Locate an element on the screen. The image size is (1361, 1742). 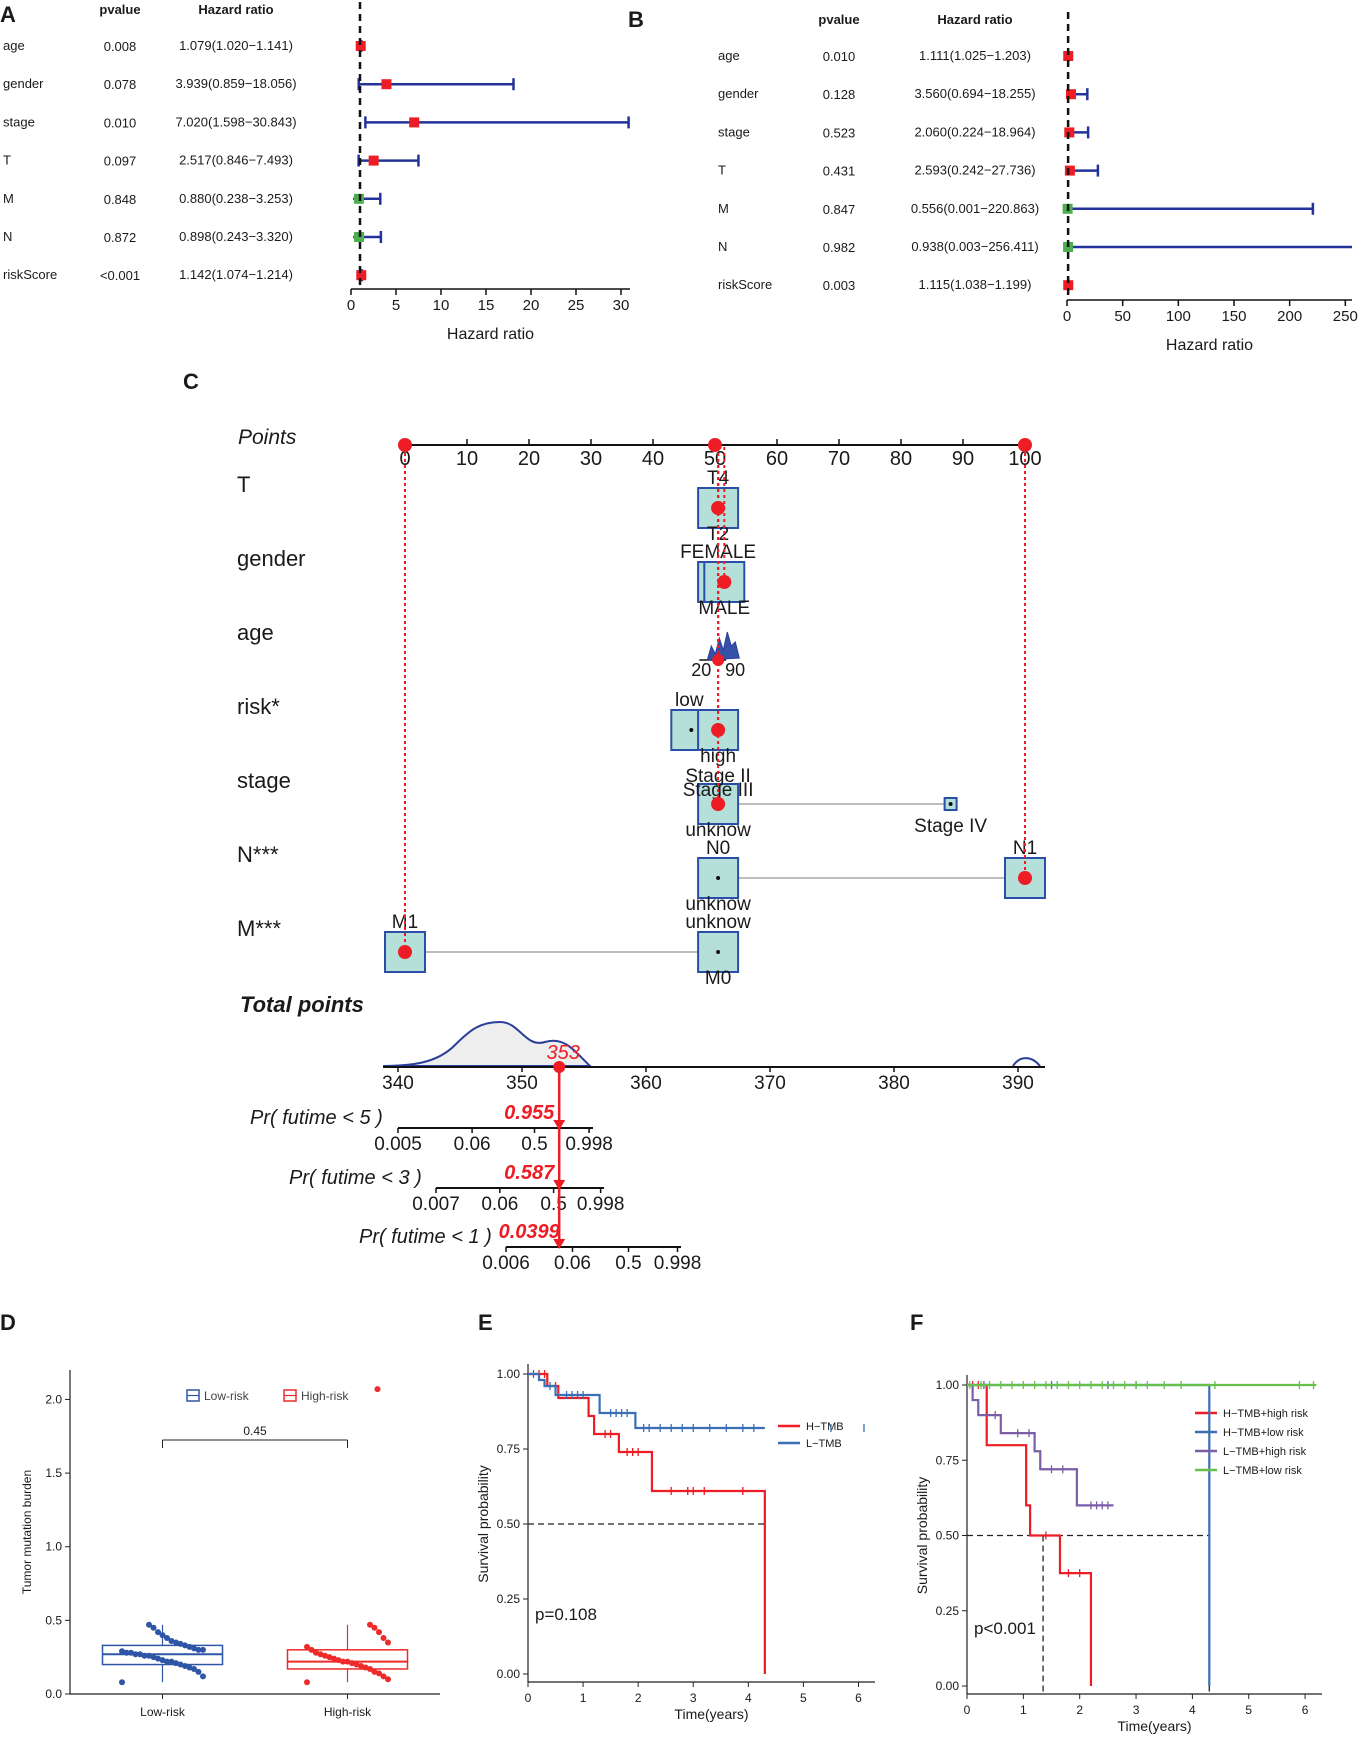
panel-label-f: F is located at coordinates (916, 1322).